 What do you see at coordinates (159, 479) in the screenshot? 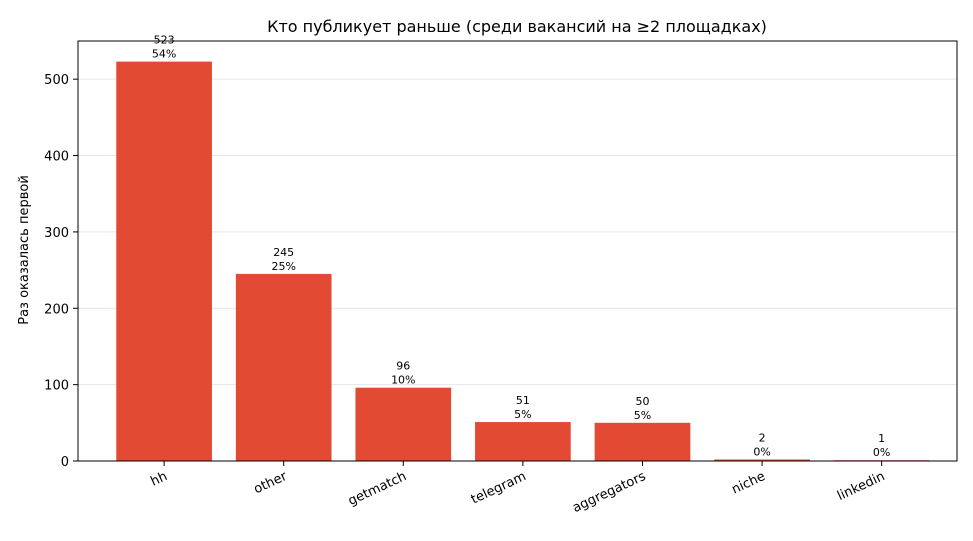
I see `x-tick-label-hh: hh` at bounding box center [159, 479].